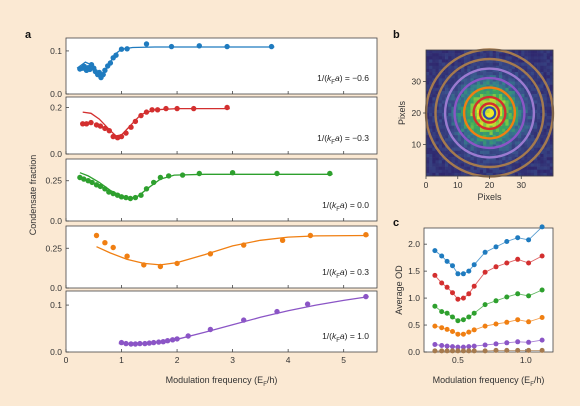  I want to click on subplot-annotation: 1/(kFa) = 0.3, so click(345, 273).